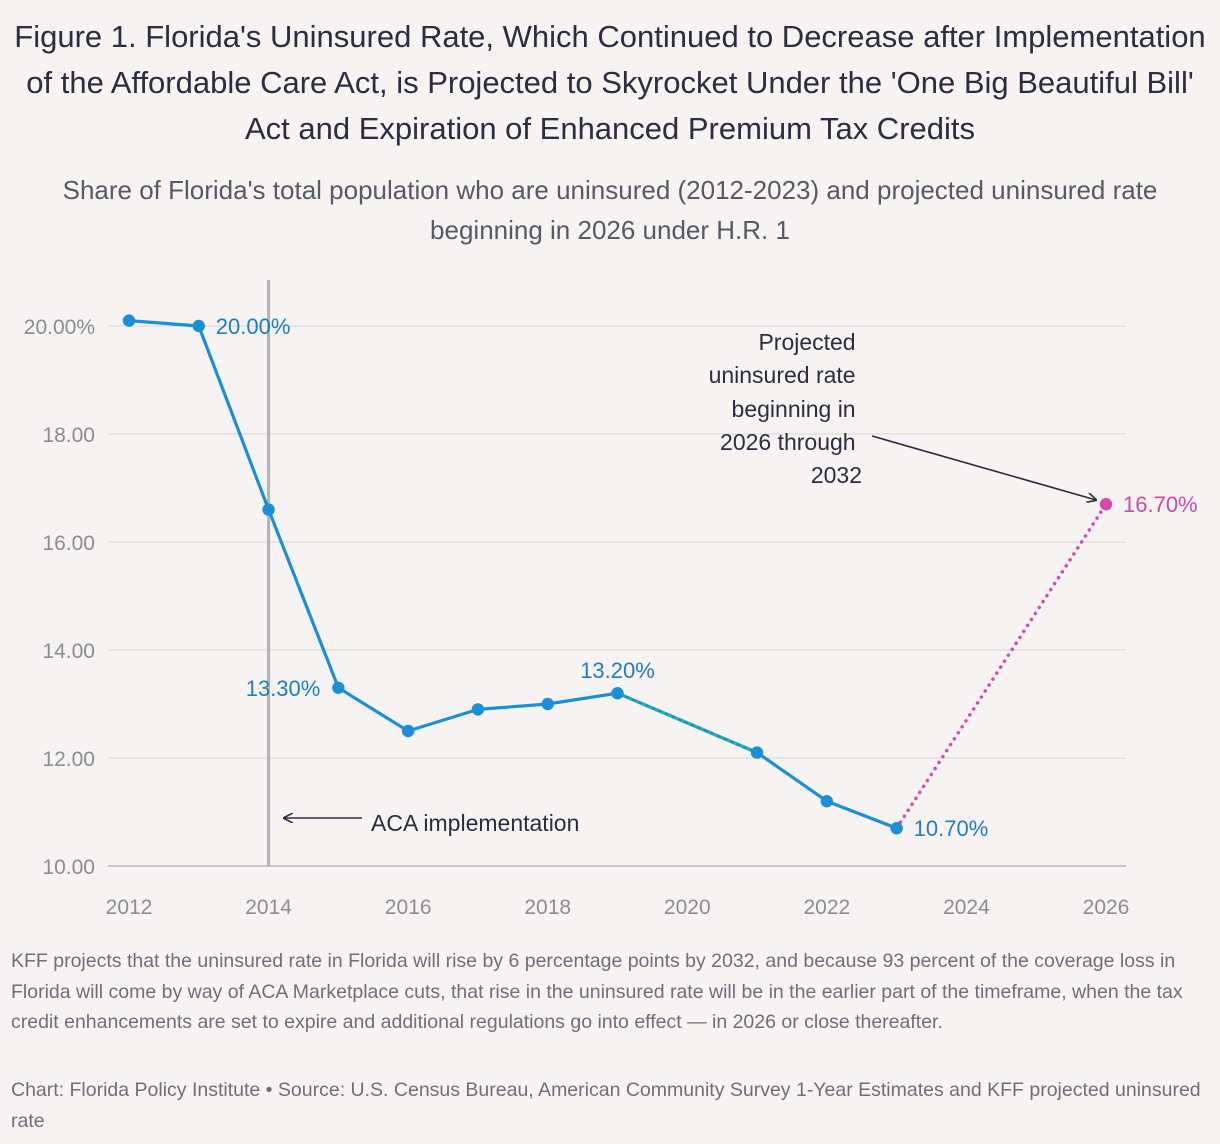 This screenshot has width=1220, height=1144. I want to click on y-tick-label: 20.00%, so click(59, 327).